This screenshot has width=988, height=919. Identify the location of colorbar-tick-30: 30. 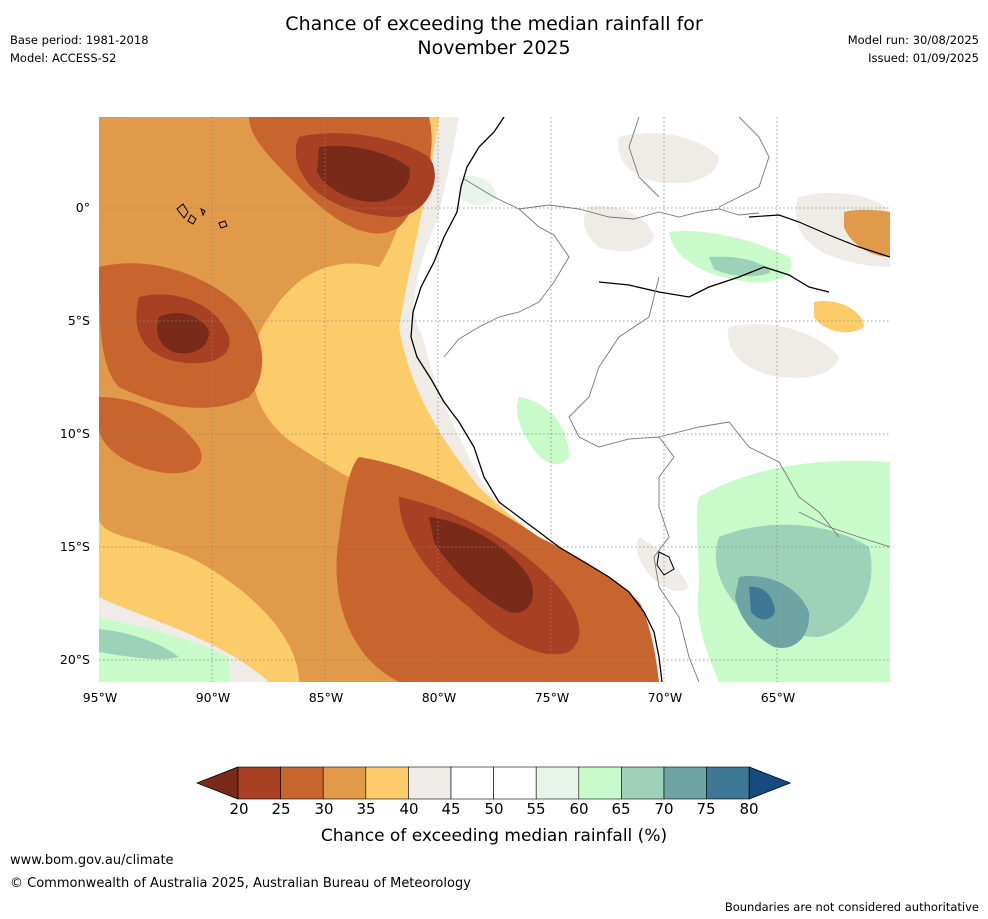
(324, 809).